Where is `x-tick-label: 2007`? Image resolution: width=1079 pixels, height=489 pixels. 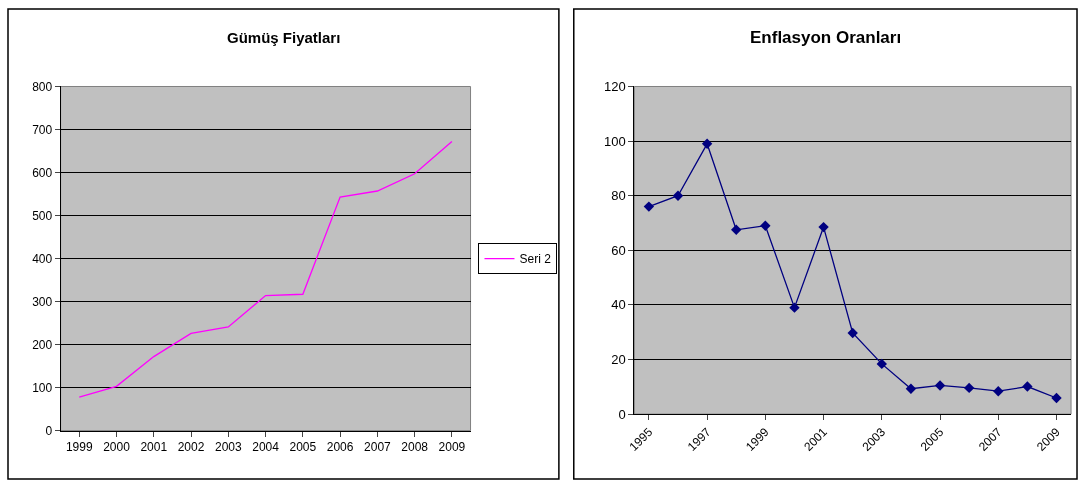 x-tick-label: 2007 is located at coordinates (378, 447).